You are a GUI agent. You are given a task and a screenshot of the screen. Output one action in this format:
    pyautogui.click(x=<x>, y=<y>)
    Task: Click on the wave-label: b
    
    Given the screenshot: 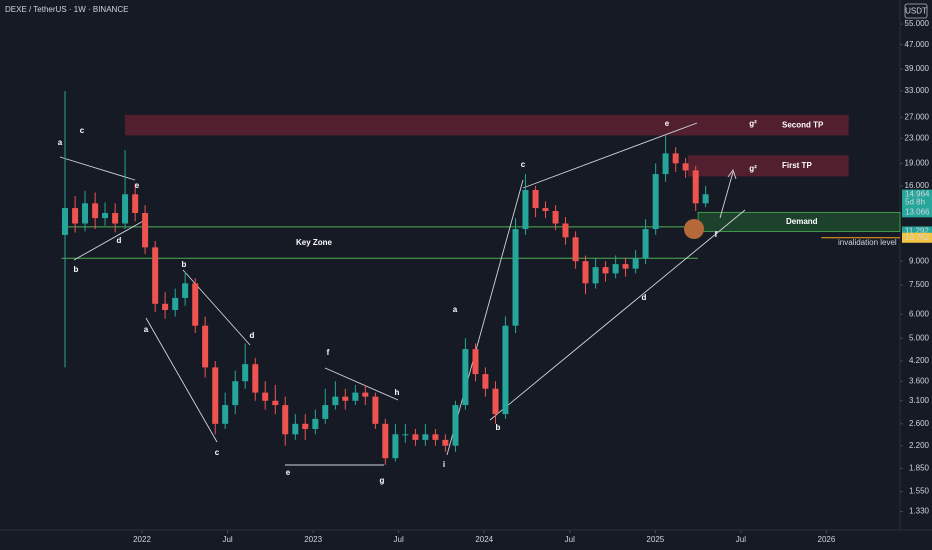 What is the action you would take?
    pyautogui.click(x=498, y=427)
    